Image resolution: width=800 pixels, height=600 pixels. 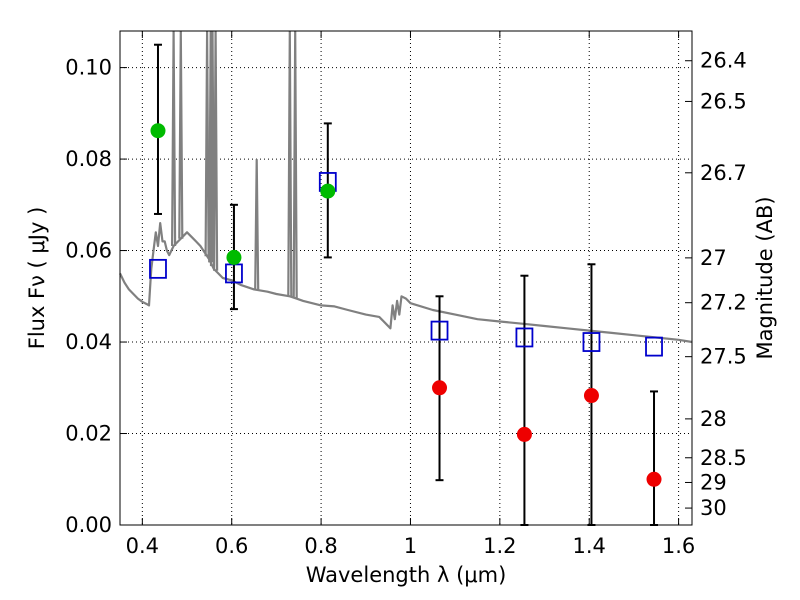 What do you see at coordinates (88, 159) in the screenshot?
I see `y-tick-label: 0.08` at bounding box center [88, 159].